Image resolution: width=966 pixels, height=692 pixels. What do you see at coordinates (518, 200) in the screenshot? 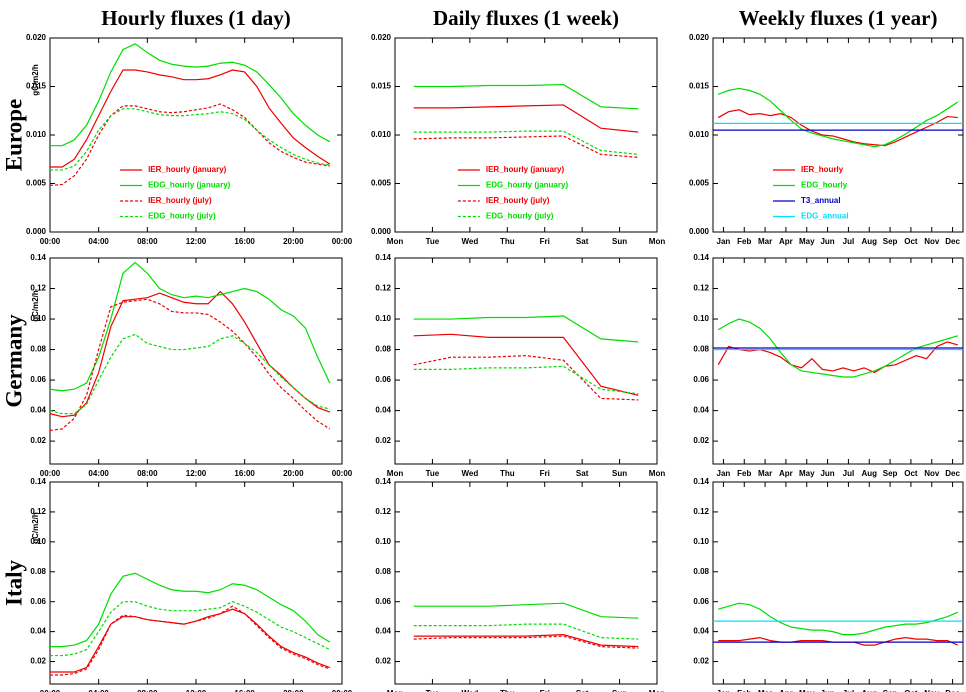
I see `legend-label: IER_hourly (july)` at bounding box center [518, 200].